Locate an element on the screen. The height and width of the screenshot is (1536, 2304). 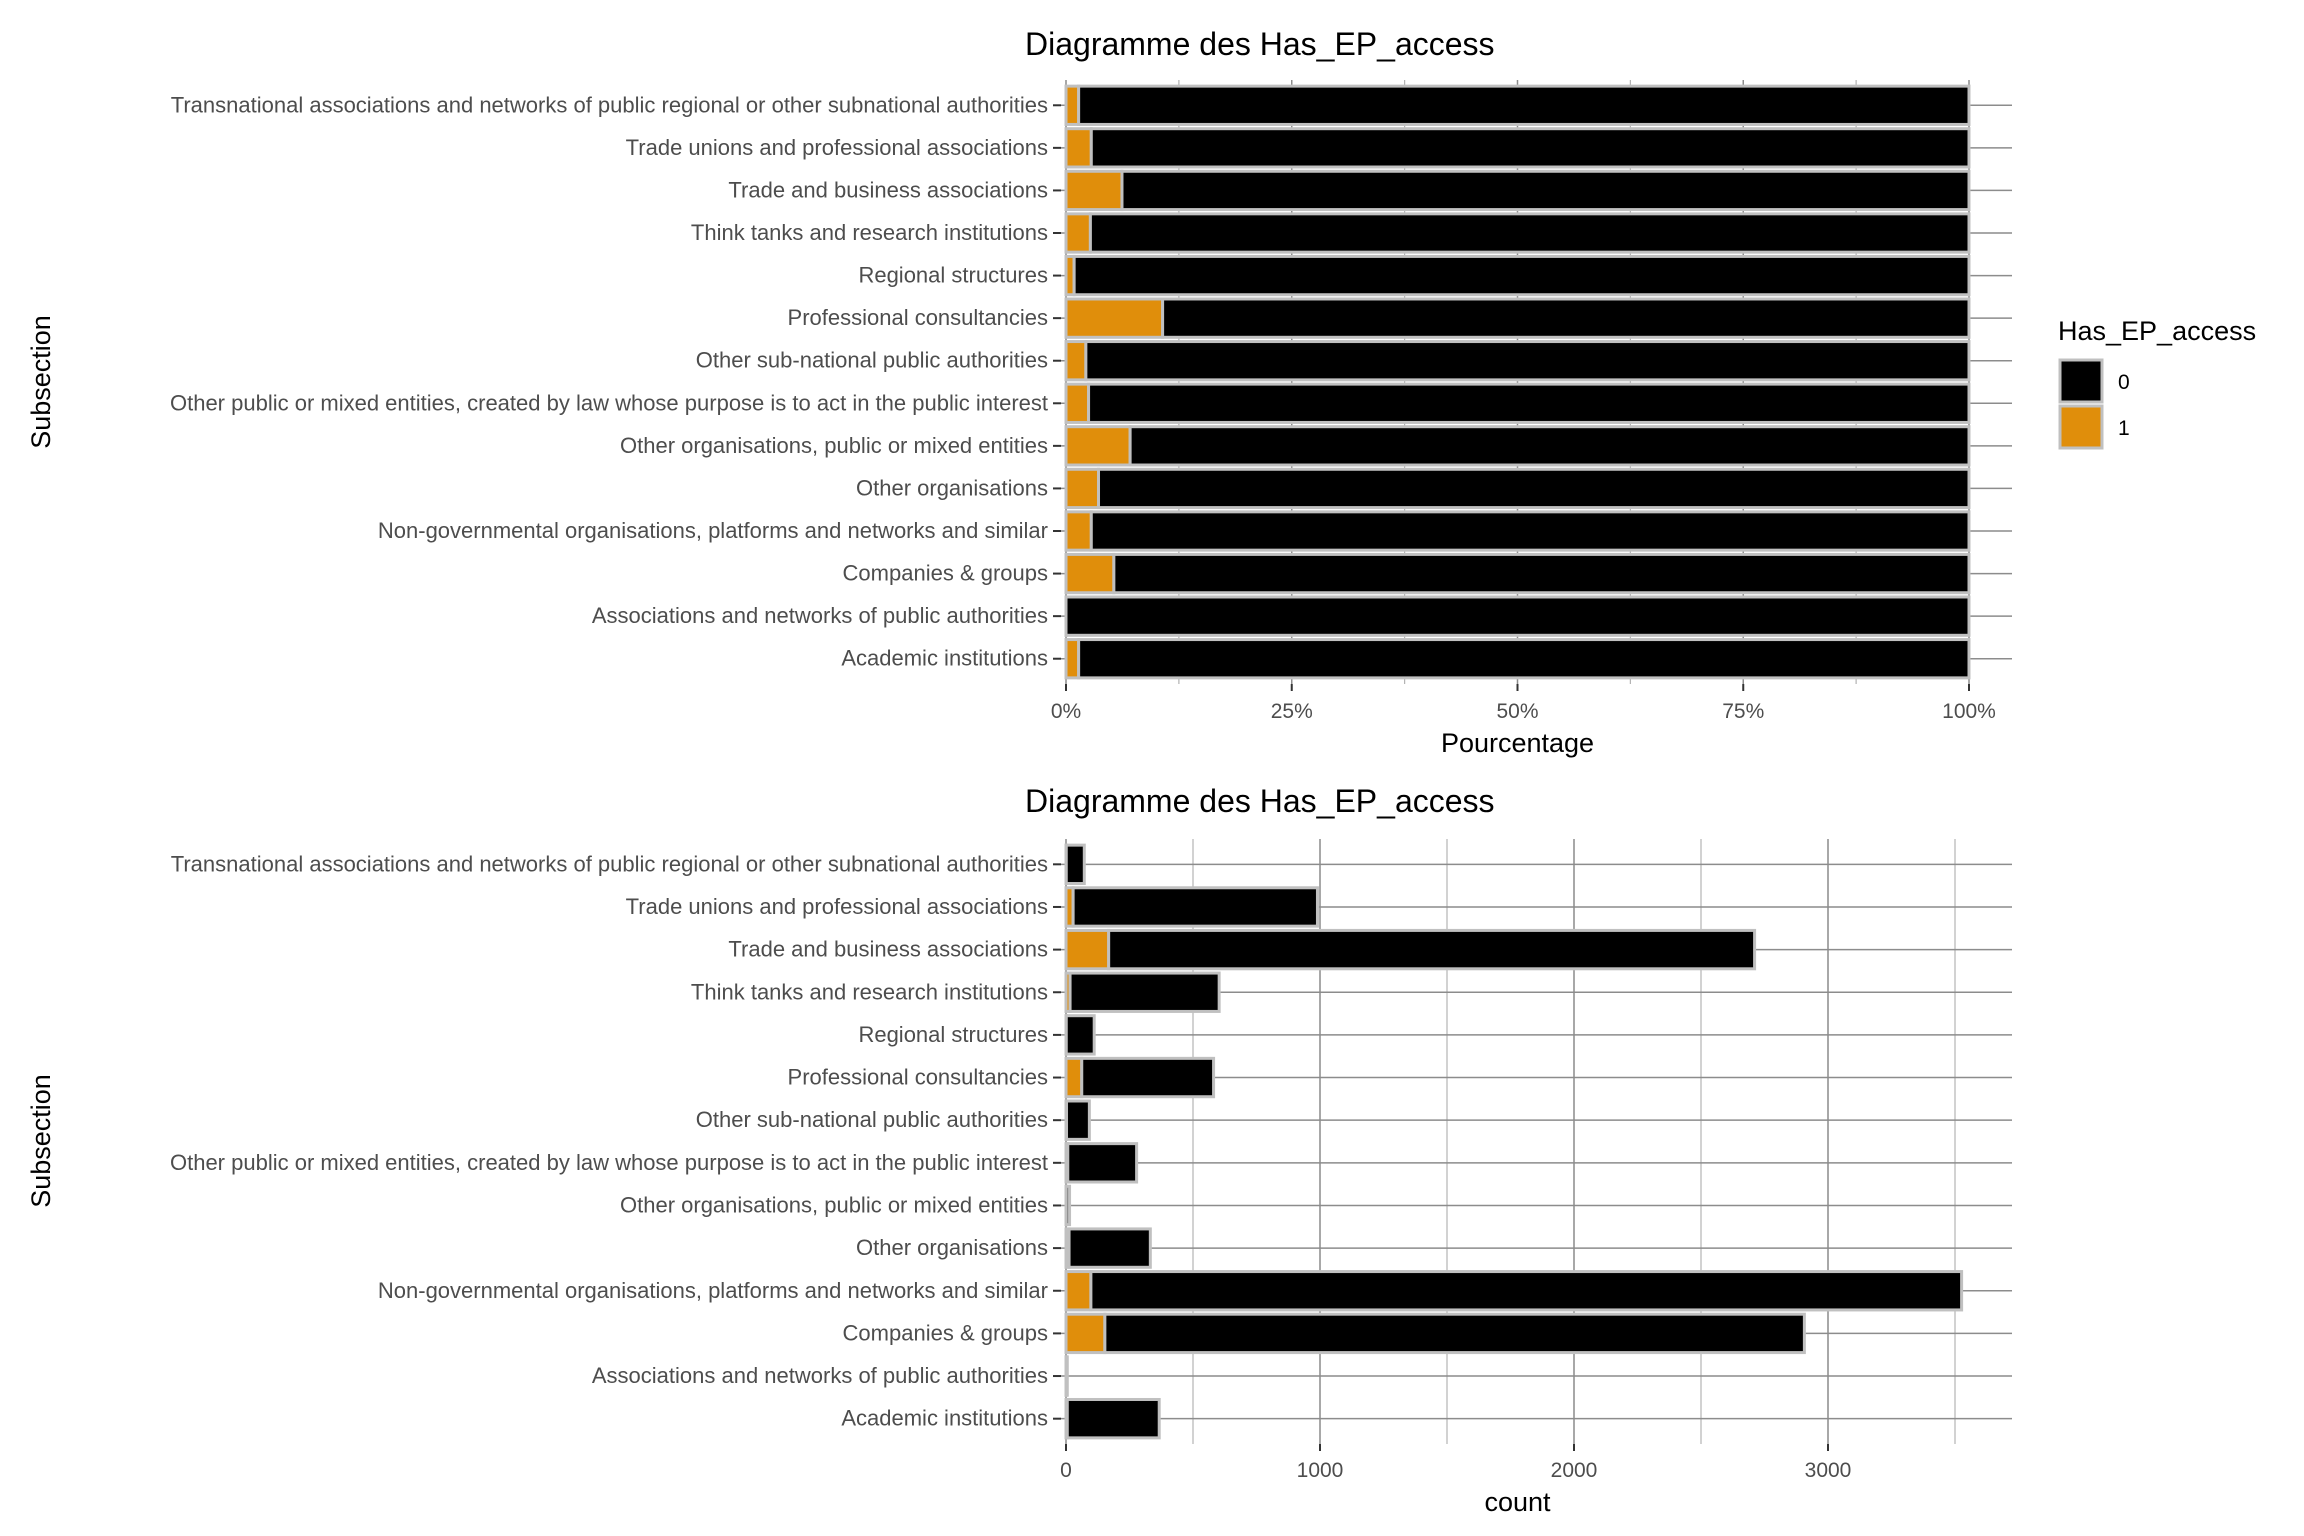
x-tick-label: 1000 is located at coordinates (1320, 1470).